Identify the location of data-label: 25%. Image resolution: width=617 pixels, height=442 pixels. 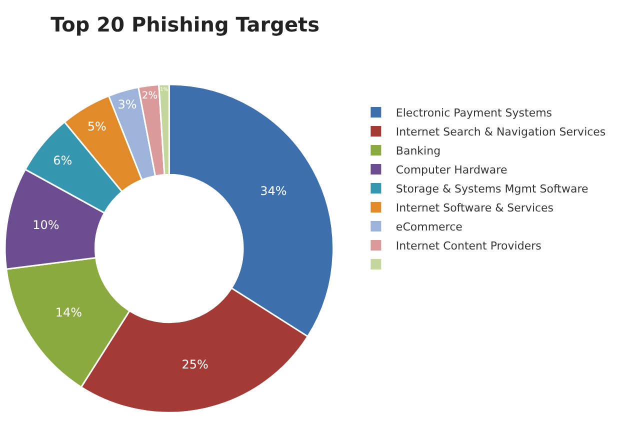
(195, 365).